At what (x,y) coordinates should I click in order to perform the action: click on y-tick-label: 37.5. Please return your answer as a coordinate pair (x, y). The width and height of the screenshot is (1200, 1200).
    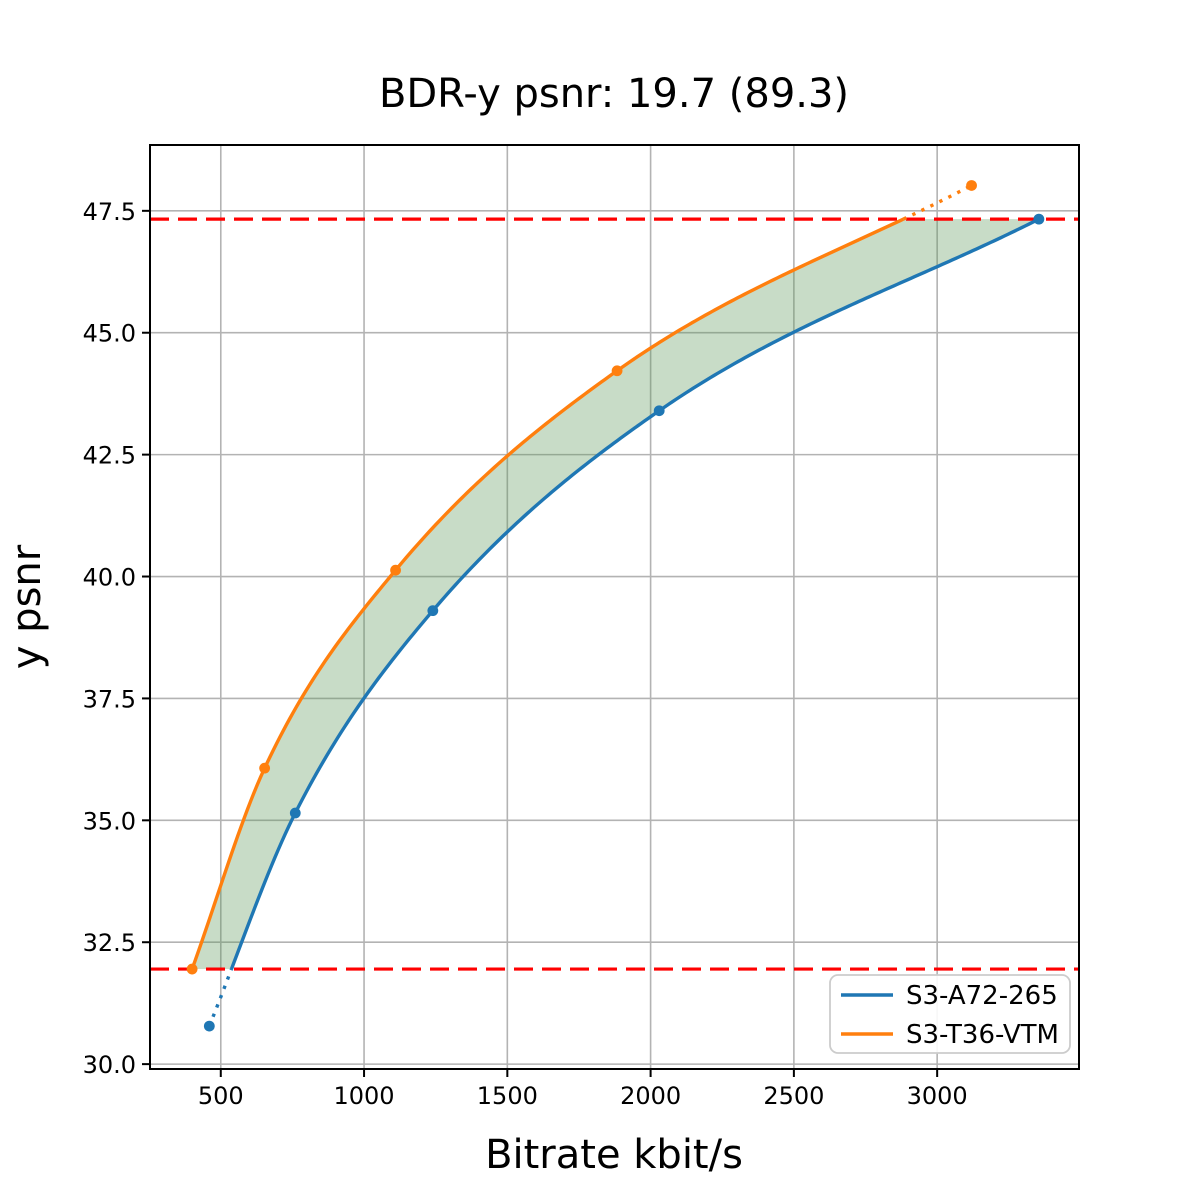
    Looking at the image, I should click on (109, 699).